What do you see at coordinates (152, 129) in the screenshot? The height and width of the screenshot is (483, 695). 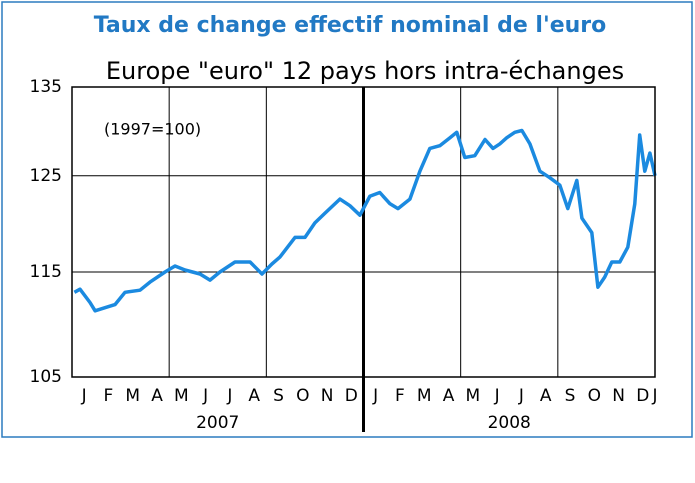 I see `annotation: (1997=100)` at bounding box center [152, 129].